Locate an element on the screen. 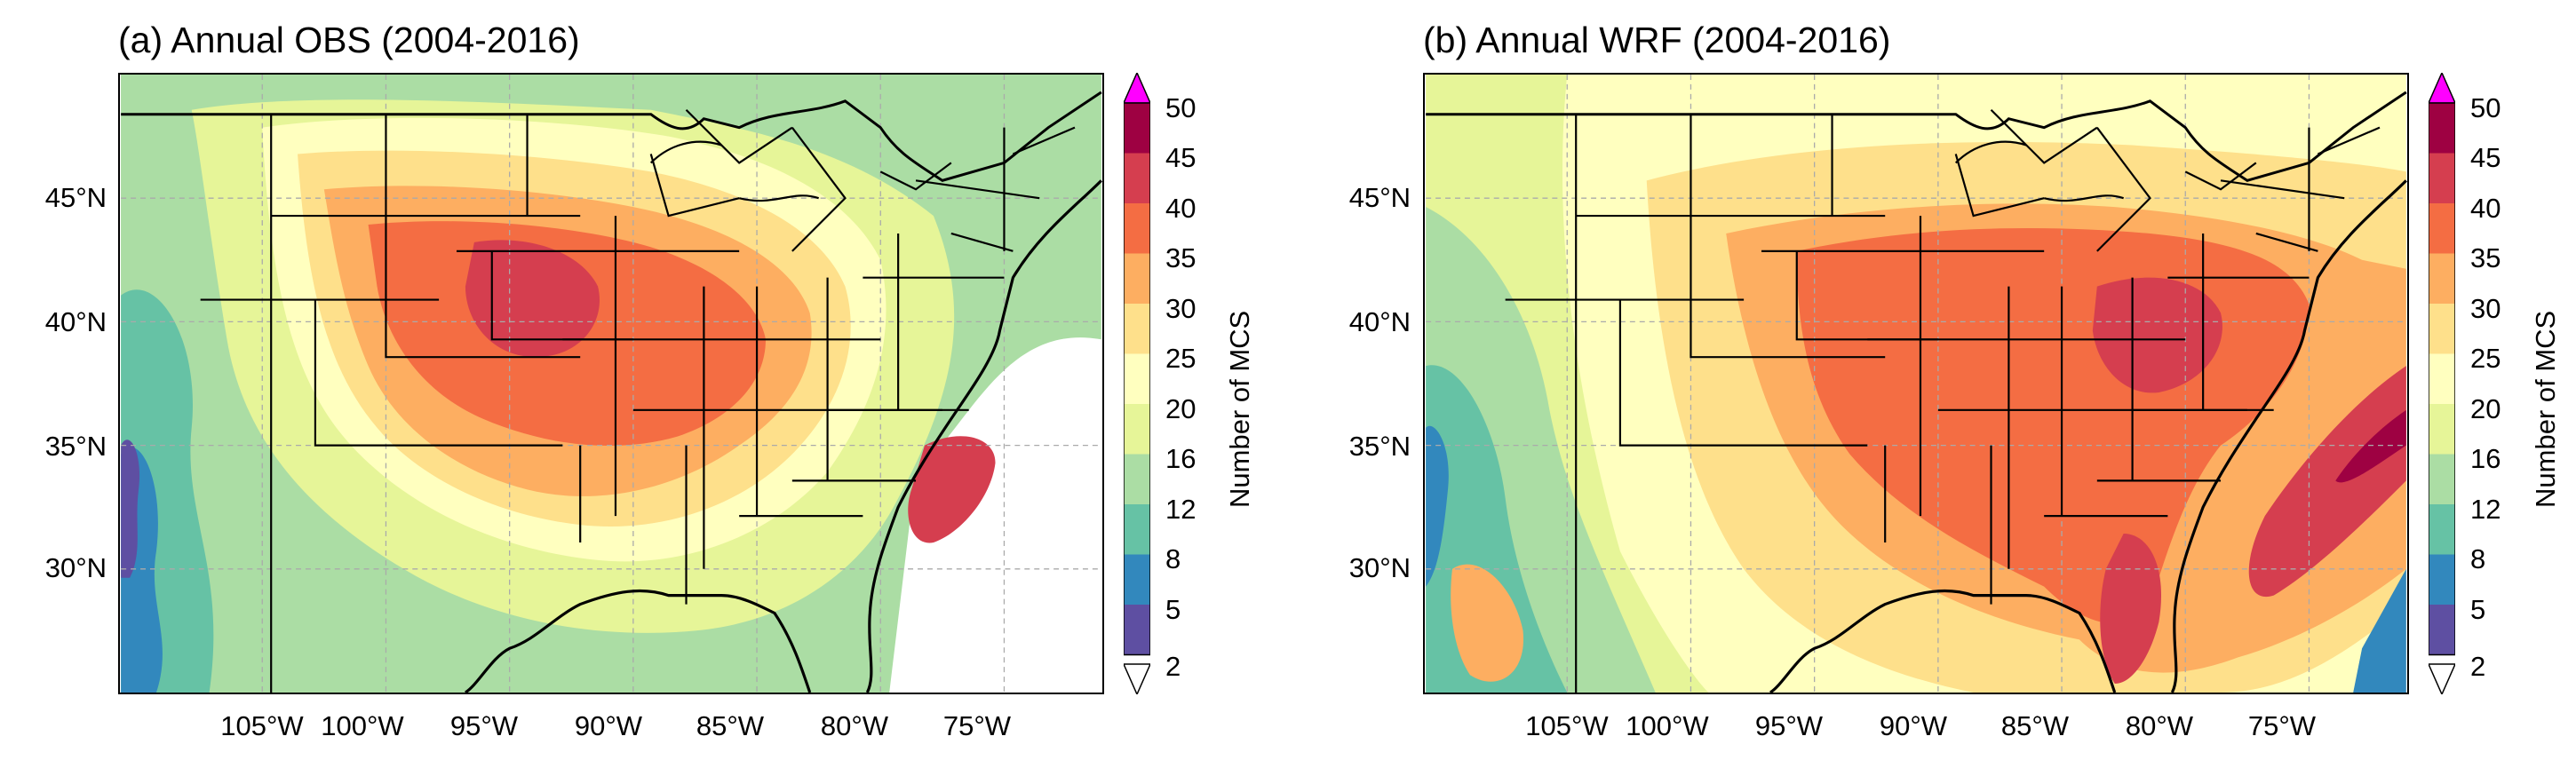 This screenshot has width=2576, height=768. national-border is located at coordinates (611, 136).